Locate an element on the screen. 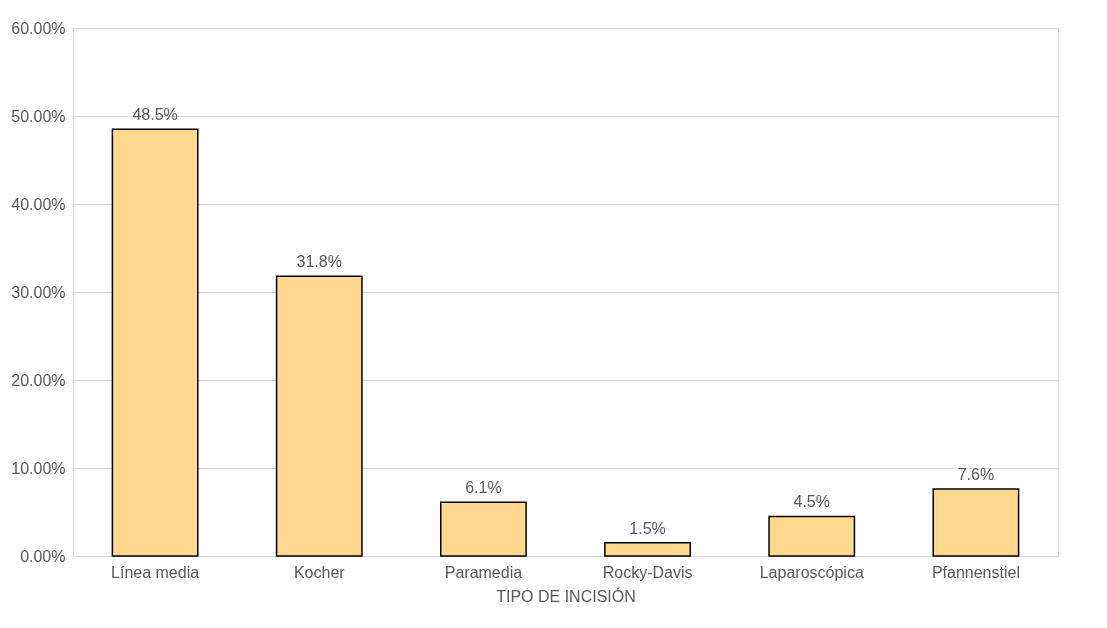  data-label: 6.1% is located at coordinates (483, 488).